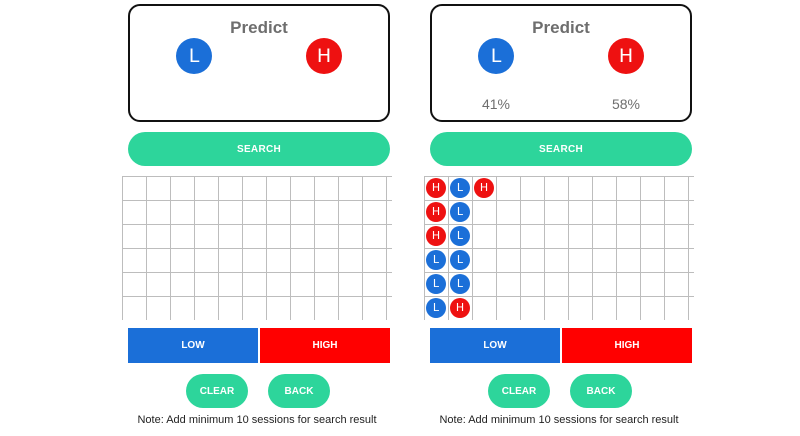 The height and width of the screenshot is (436, 800). What do you see at coordinates (496, 104) in the screenshot?
I see `low-percentage: 41%` at bounding box center [496, 104].